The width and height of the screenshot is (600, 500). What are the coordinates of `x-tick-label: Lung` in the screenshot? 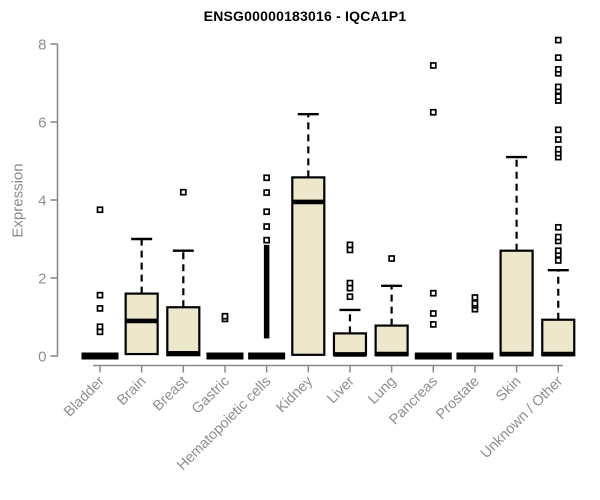 It's located at (382, 391).